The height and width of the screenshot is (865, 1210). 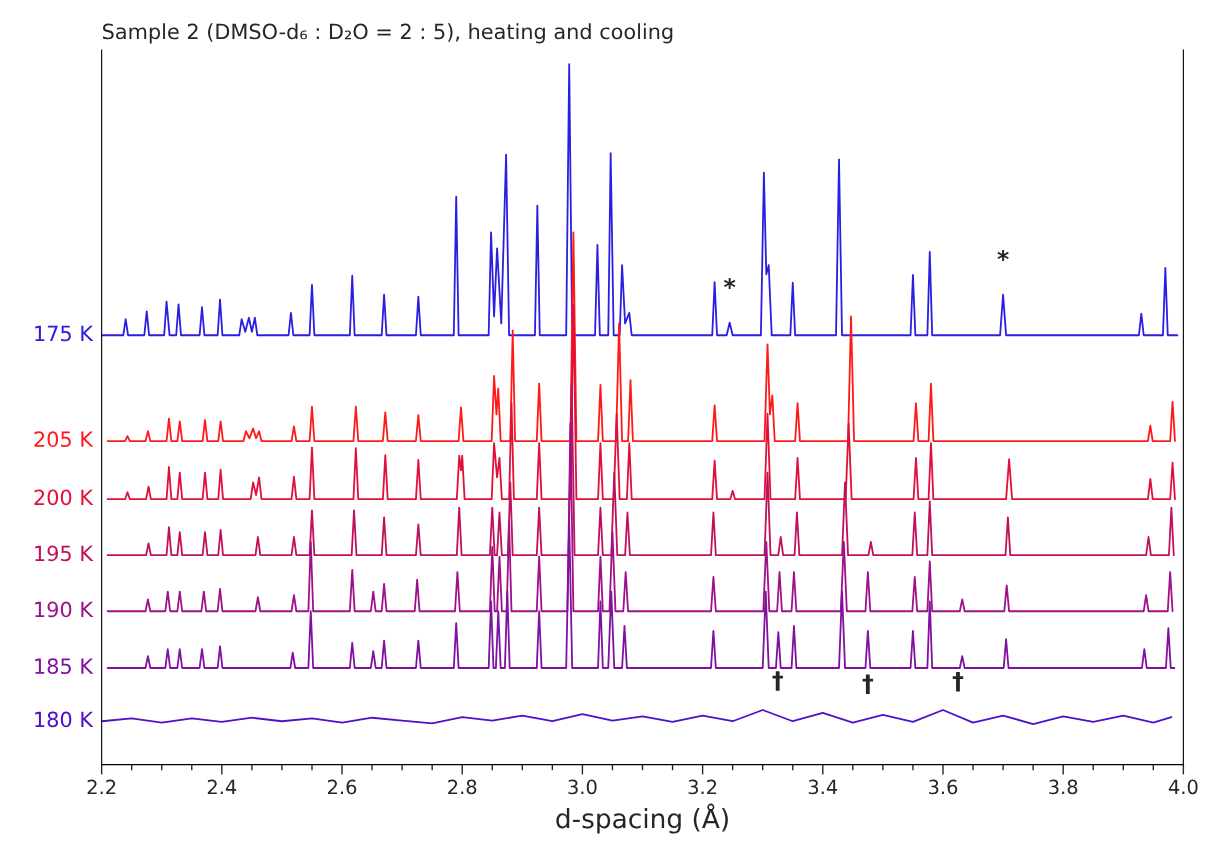 What do you see at coordinates (64, 497) in the screenshot?
I see `series-label: 200 K` at bounding box center [64, 497].